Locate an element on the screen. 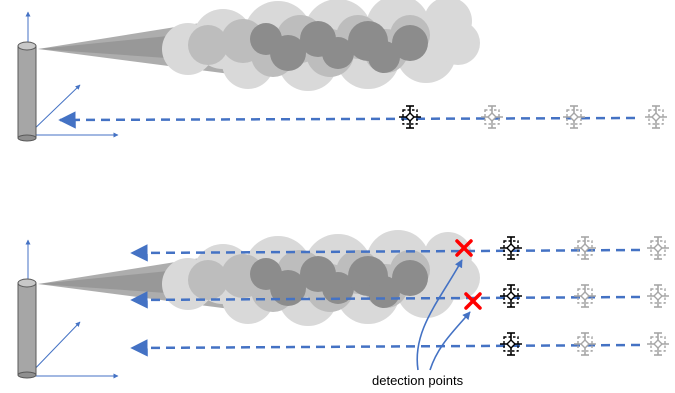 The image size is (675, 393). detection-points-label: detection points is located at coordinates (418, 380).